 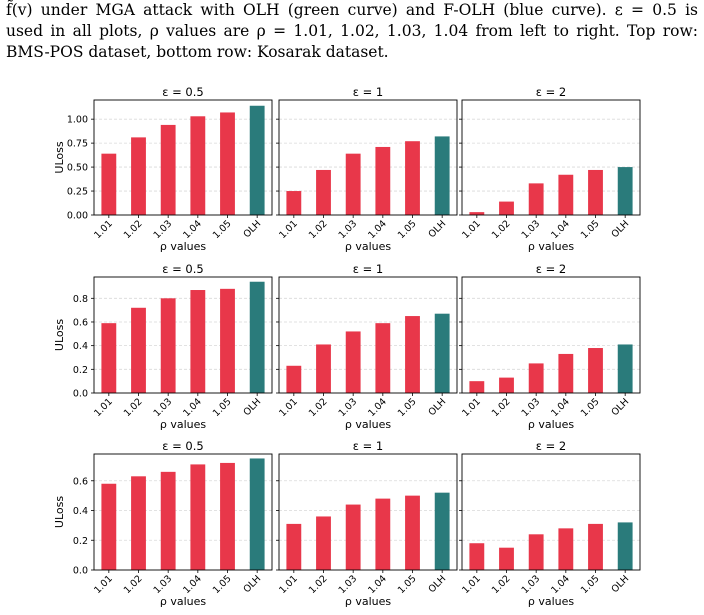 I want to click on y-tick-label: 0.25, so click(x=77, y=192).